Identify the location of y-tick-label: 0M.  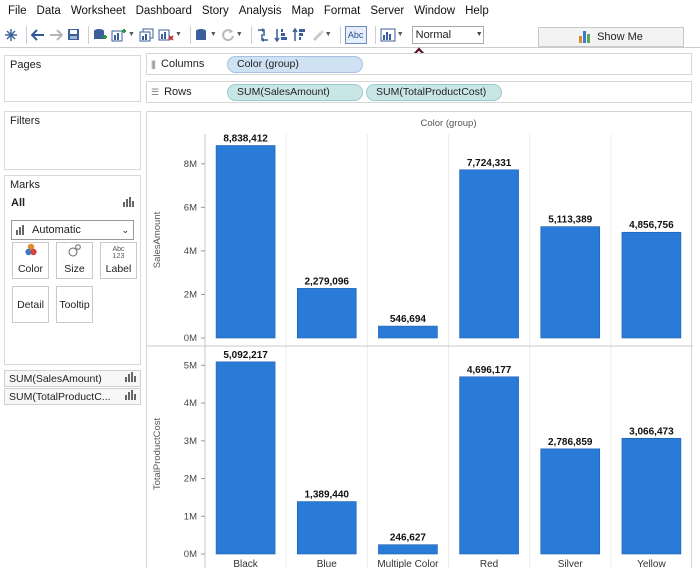
(190, 338).